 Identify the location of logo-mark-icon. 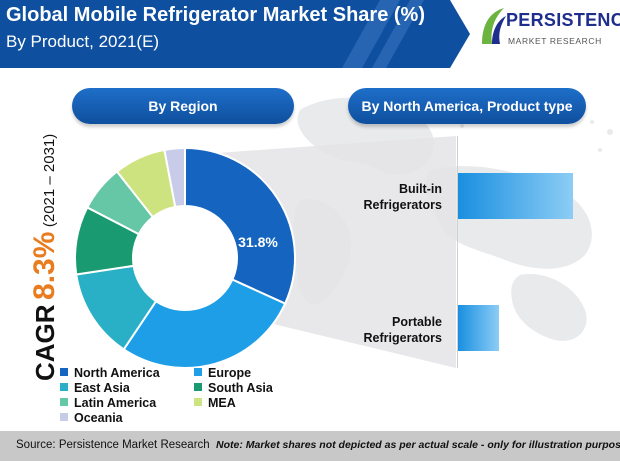
(494, 26).